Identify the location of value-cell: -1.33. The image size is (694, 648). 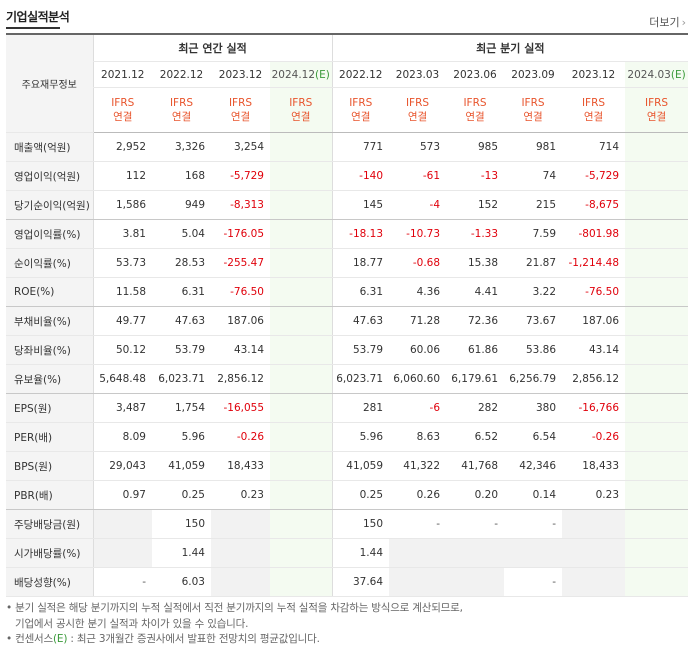
(475, 234).